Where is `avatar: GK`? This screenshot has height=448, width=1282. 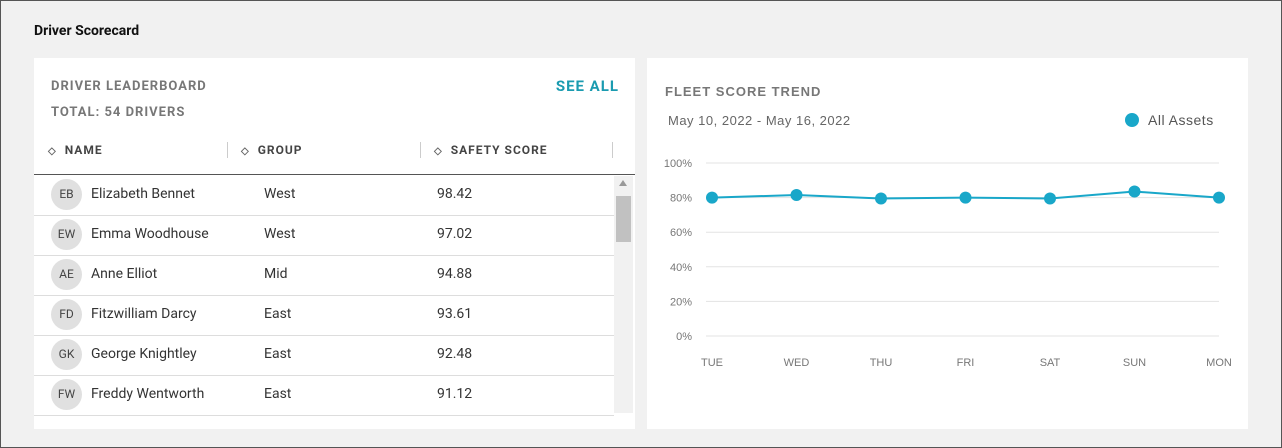 avatar: GK is located at coordinates (66, 354).